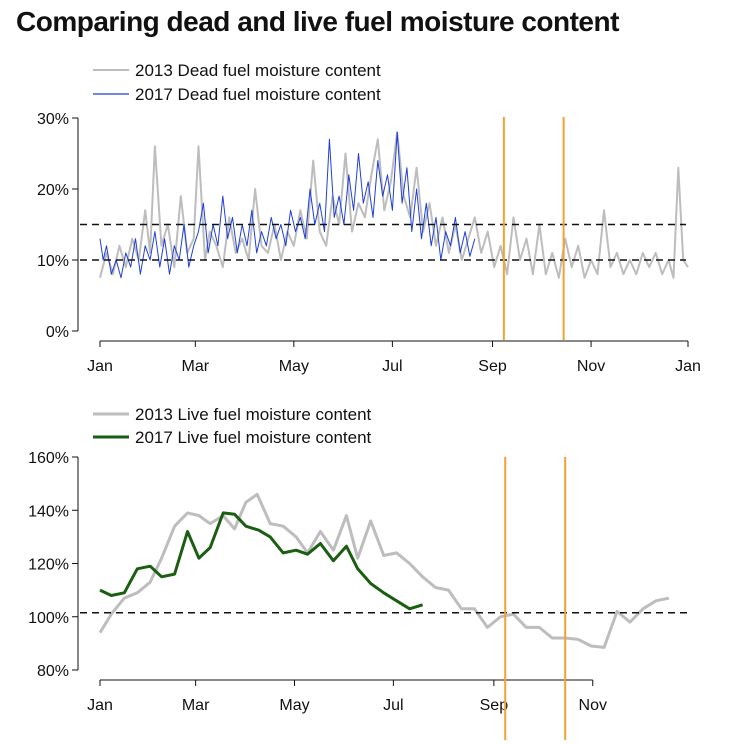 The height and width of the screenshot is (744, 754). I want to click on live-x-tick-label: Sep, so click(494, 705).